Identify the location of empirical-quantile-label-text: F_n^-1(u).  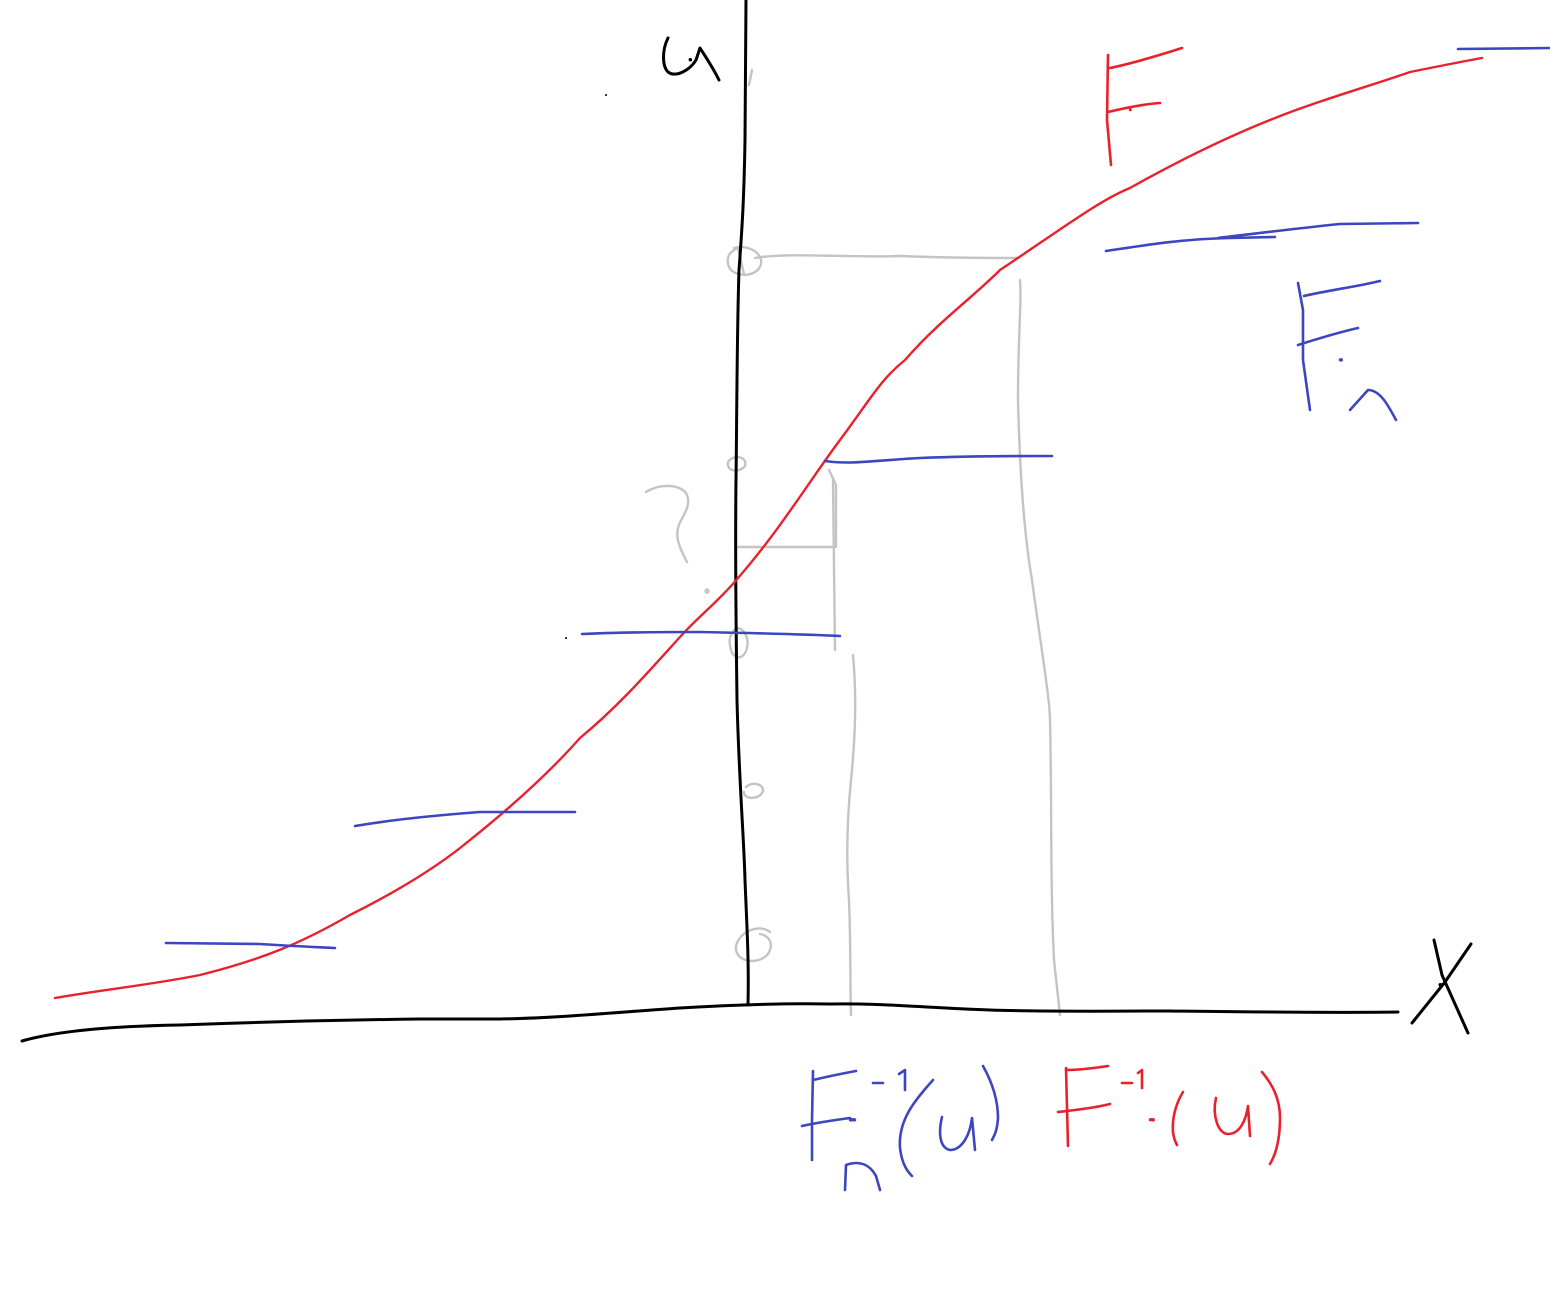
(853, 1119).